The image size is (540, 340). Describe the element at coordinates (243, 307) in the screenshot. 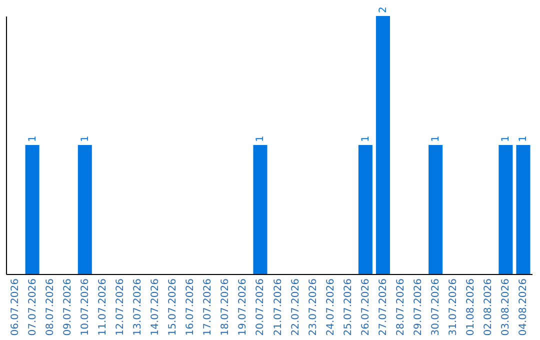

I see `x-tick-label: 19.07.2026` at that location.